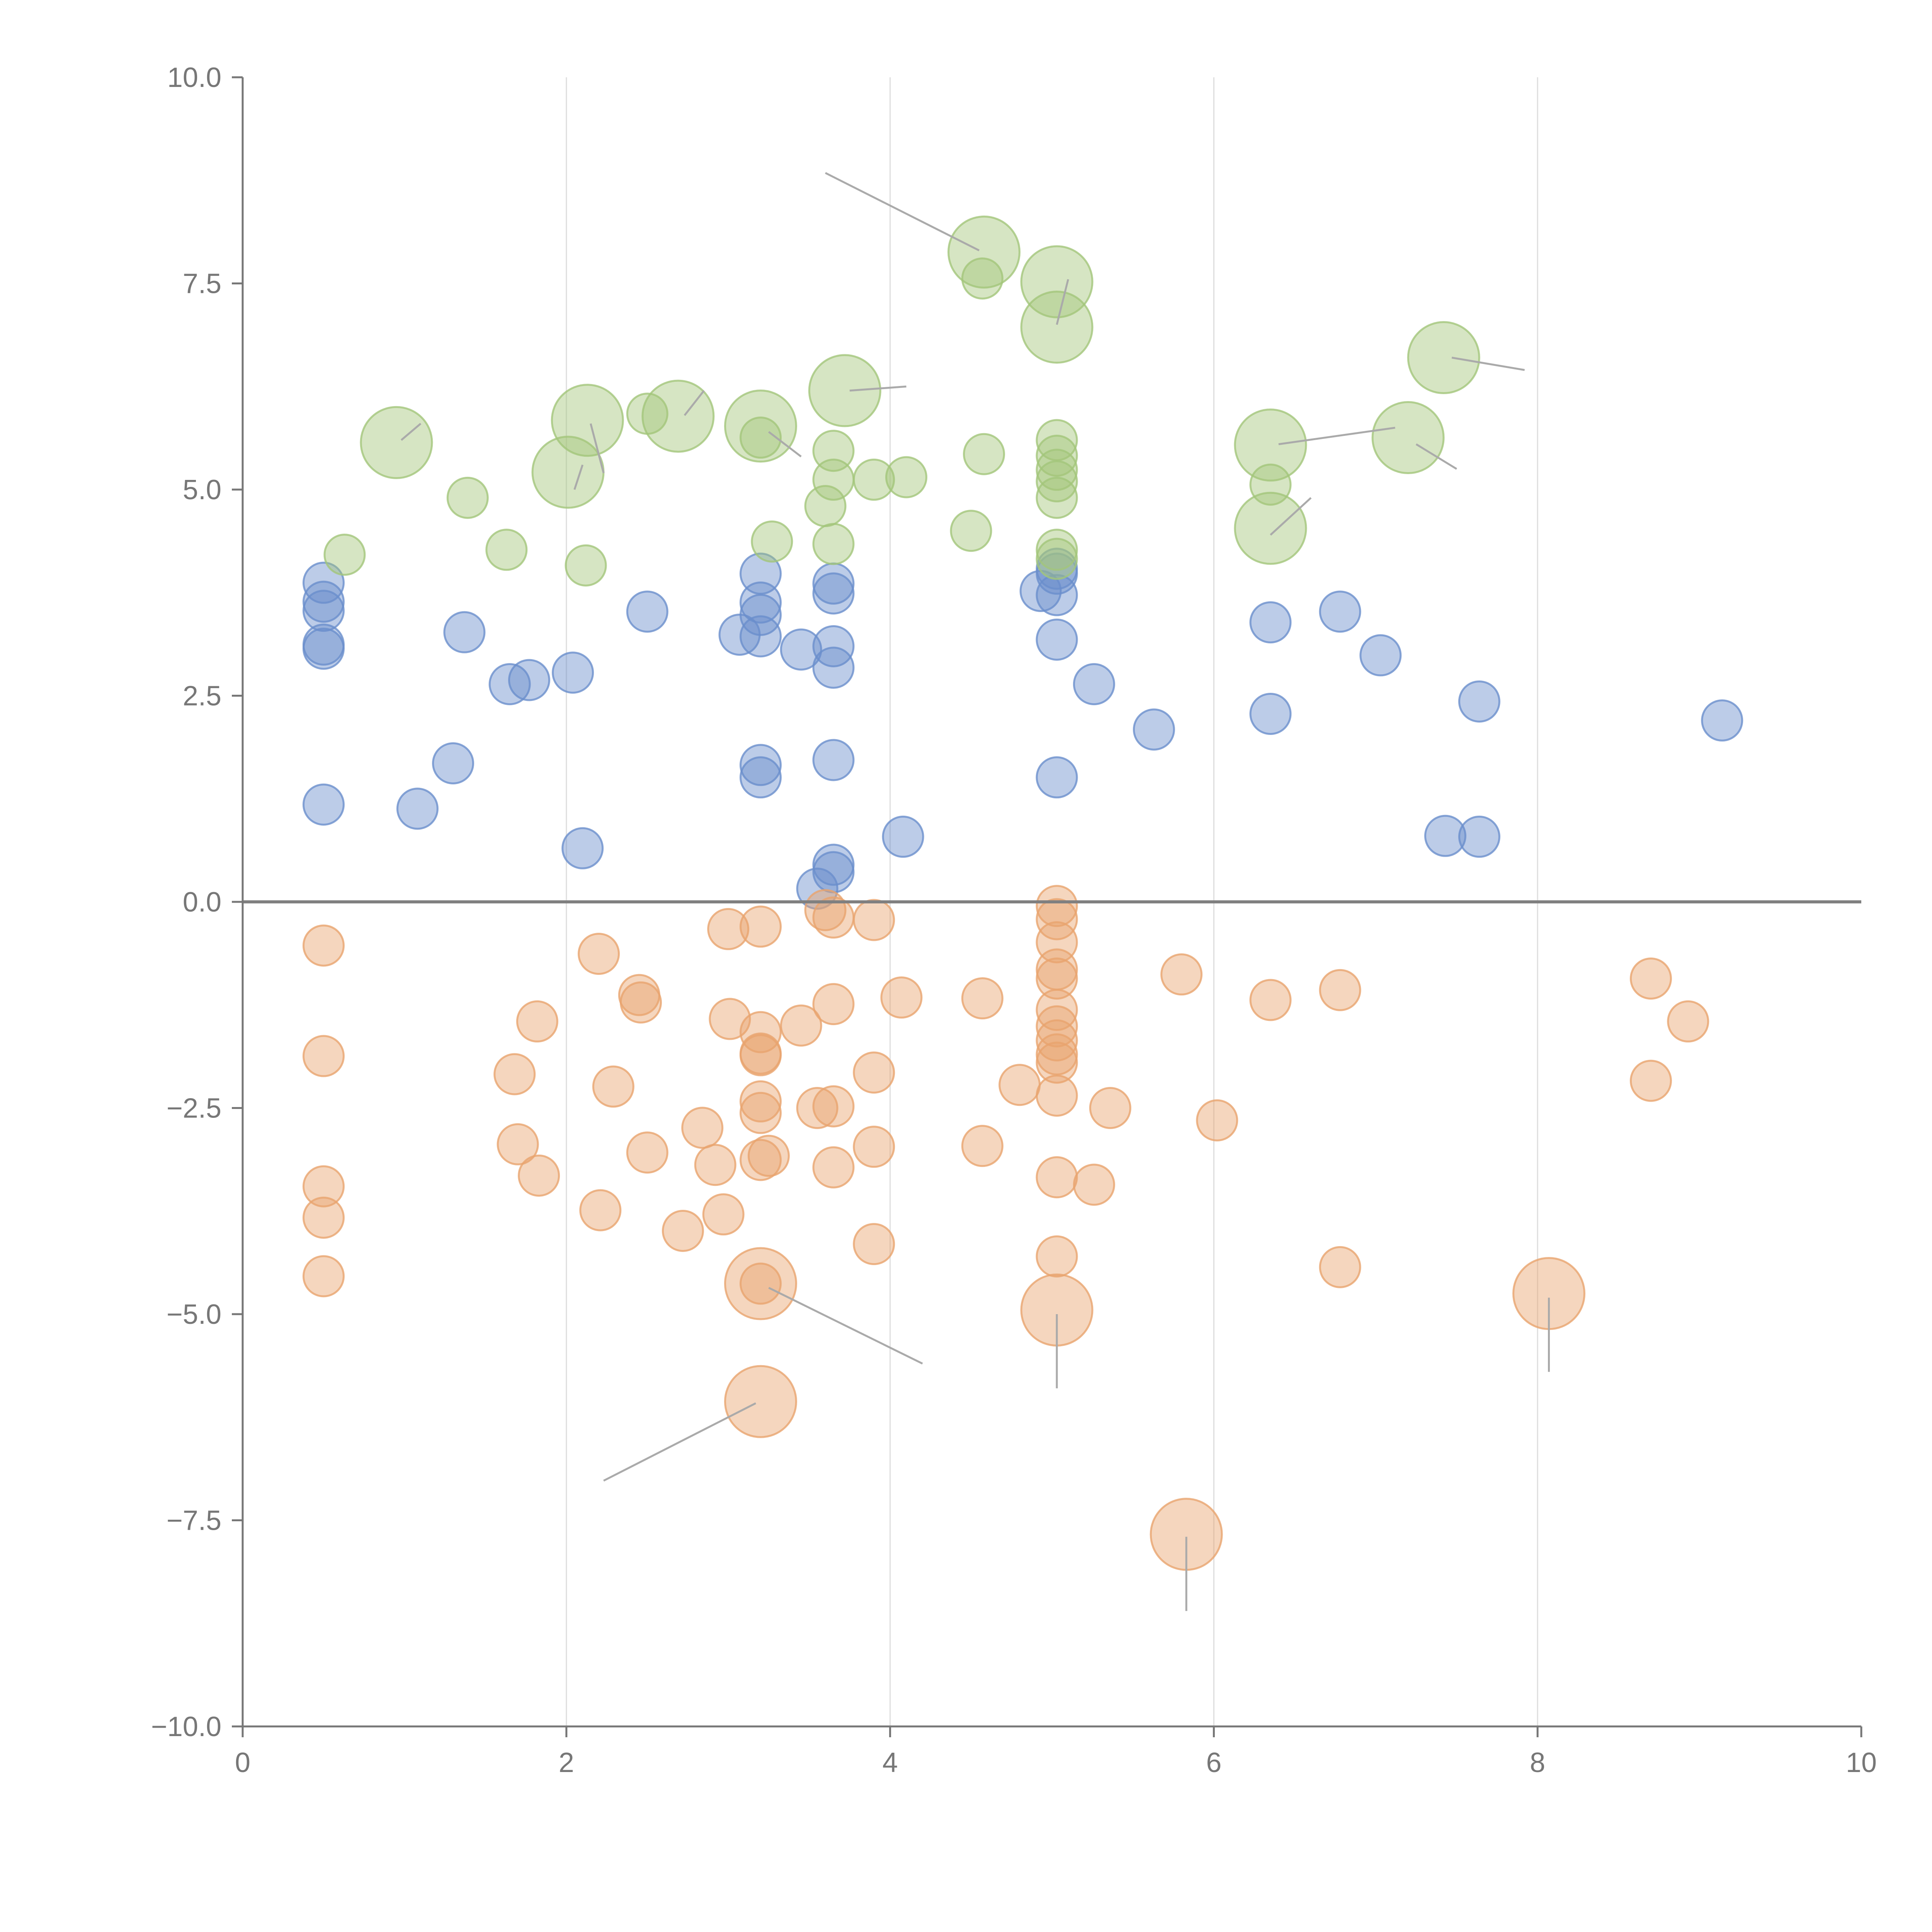  I want to click on x-tick-label-3: 6, so click(1213, 1763).